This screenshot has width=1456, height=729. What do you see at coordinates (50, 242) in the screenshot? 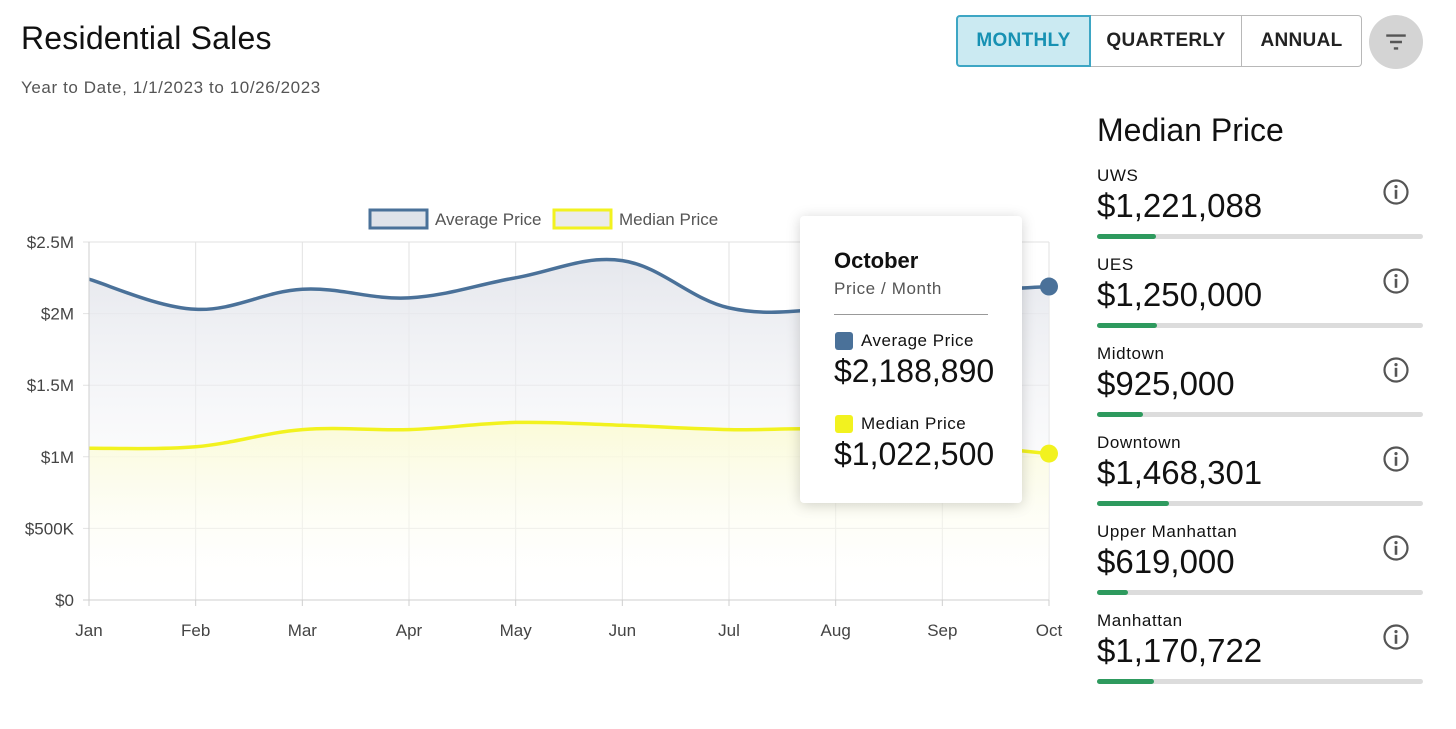
I see `y-tick-label: $2.5M` at bounding box center [50, 242].